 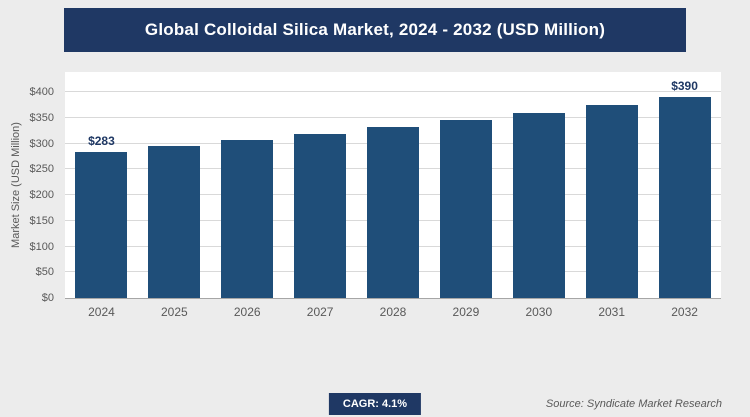 What do you see at coordinates (633, 404) in the screenshot?
I see `source-note: Source: Syndicate Market Research` at bounding box center [633, 404].